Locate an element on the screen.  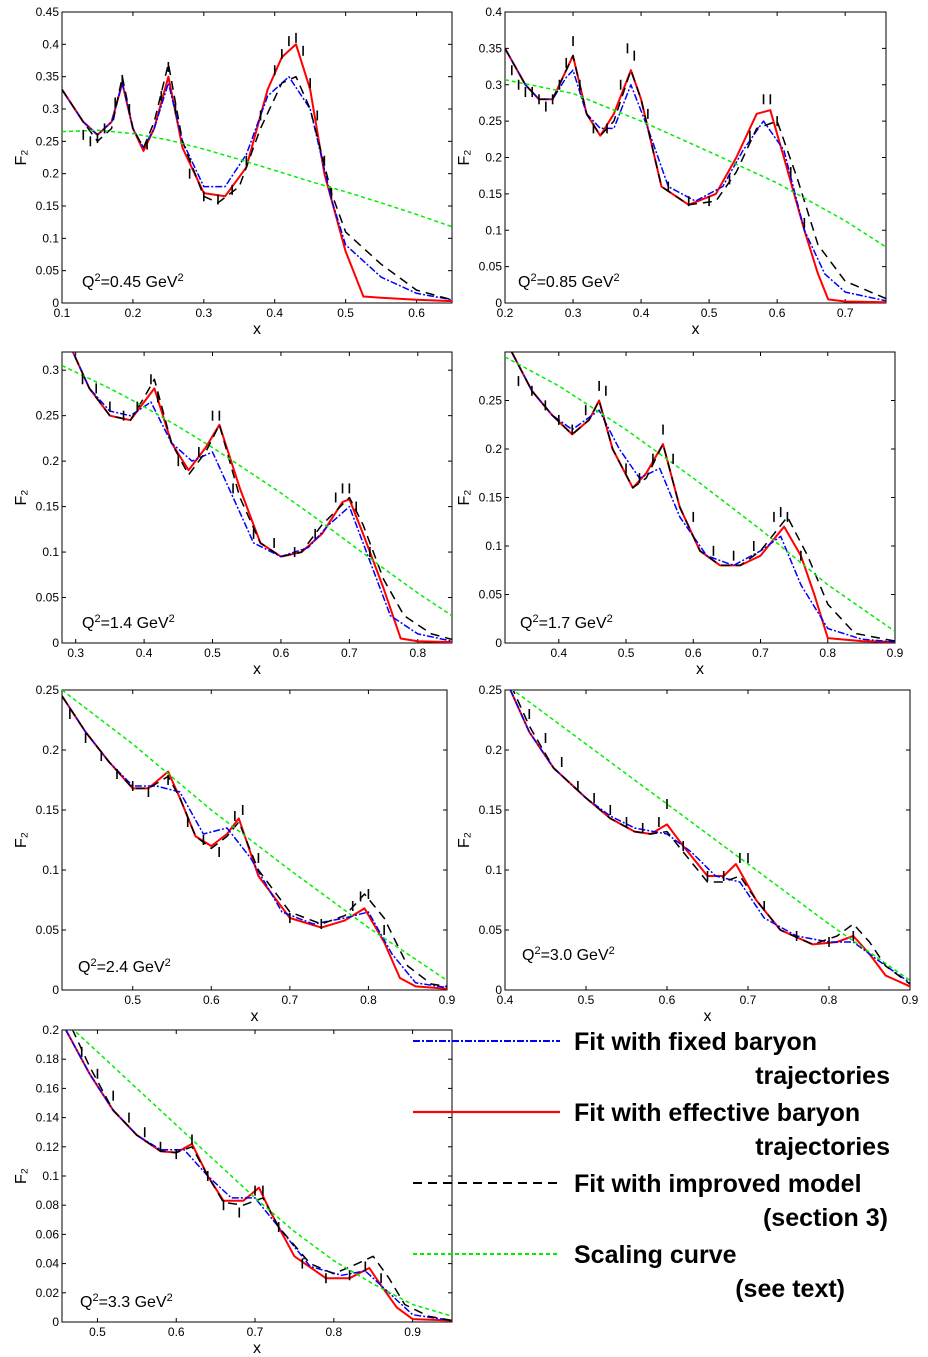
y-tick-label: 0.08 is located at coordinates (48, 1205).